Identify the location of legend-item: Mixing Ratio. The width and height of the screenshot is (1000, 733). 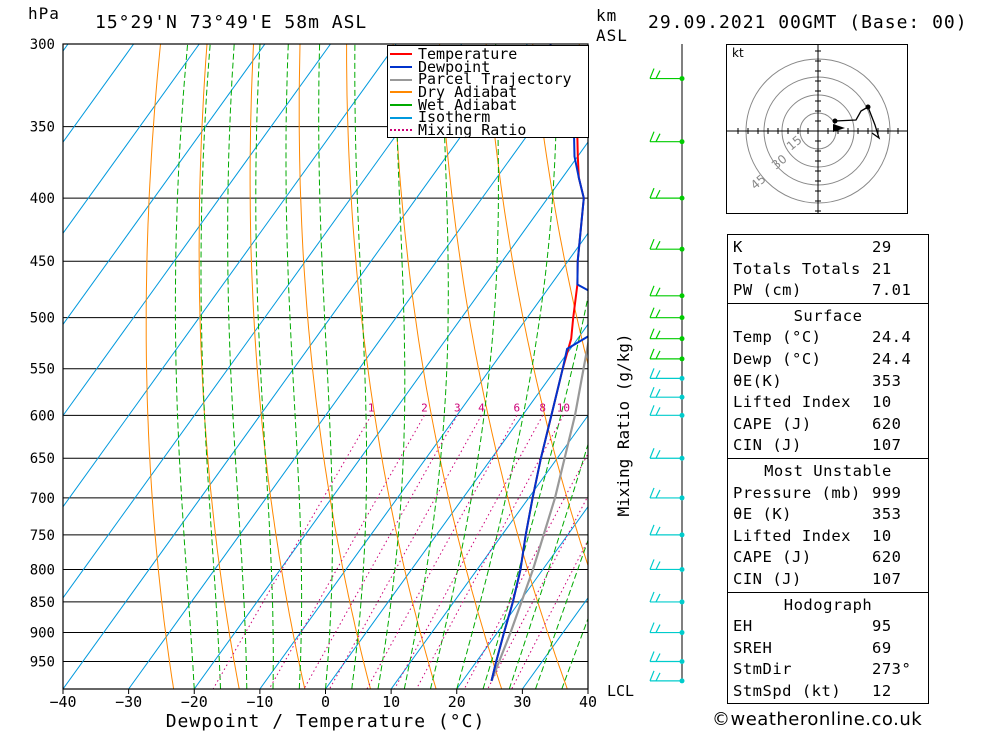
(488, 130).